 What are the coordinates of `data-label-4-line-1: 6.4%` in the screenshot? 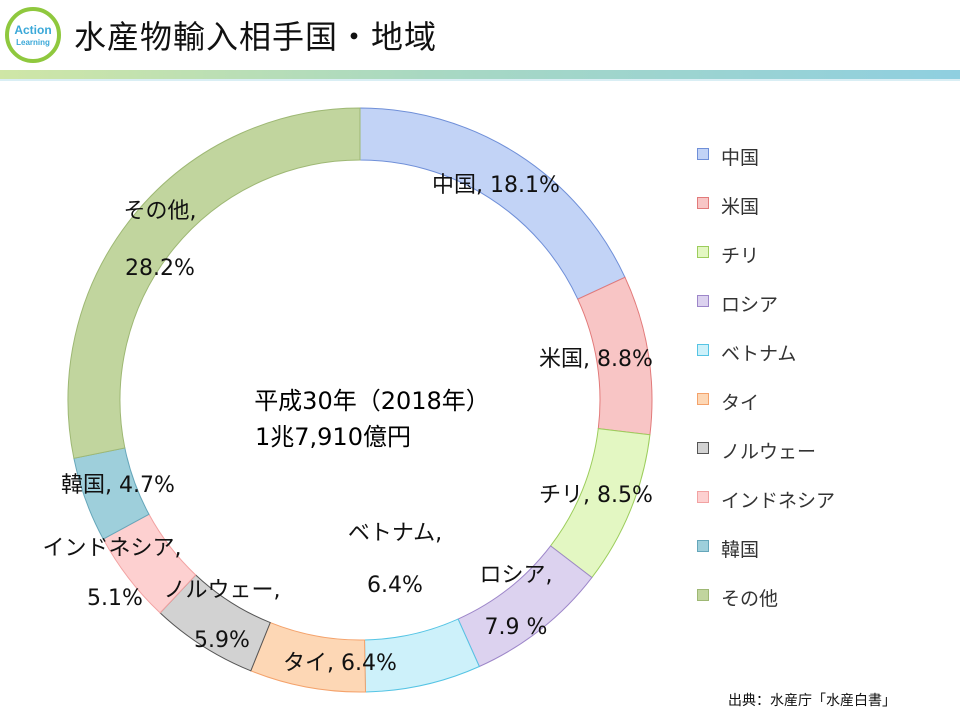 It's located at (395, 585).